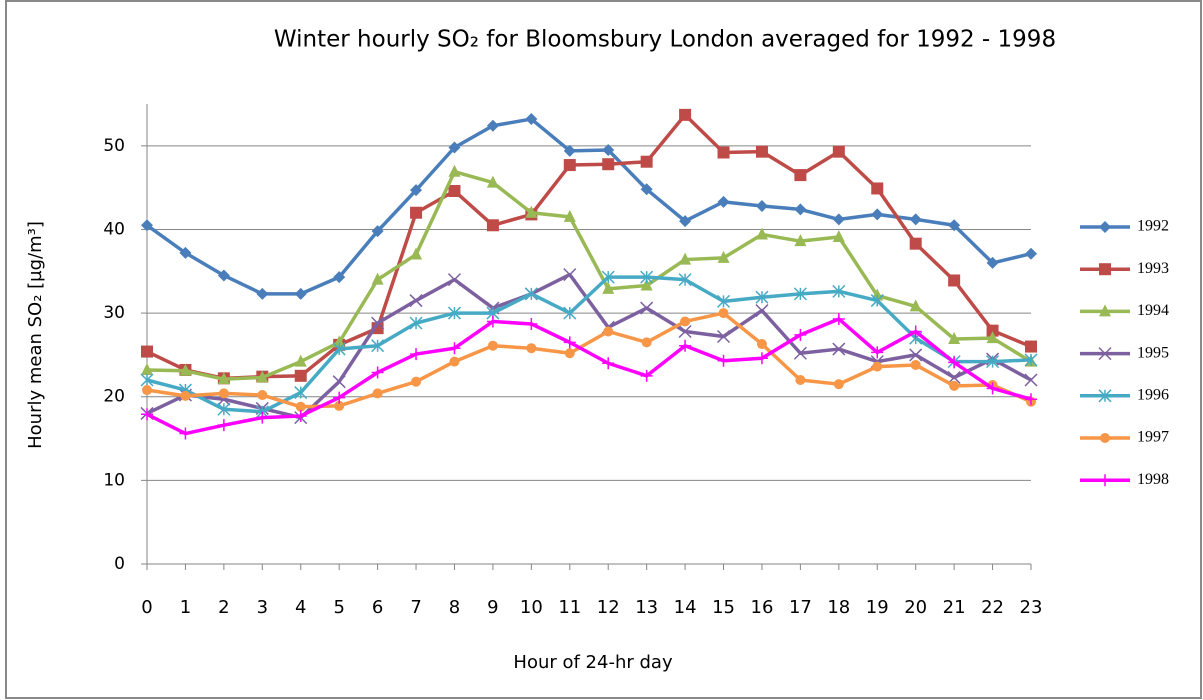  What do you see at coordinates (114, 146) in the screenshot?
I see `y-tick-label: 50` at bounding box center [114, 146].